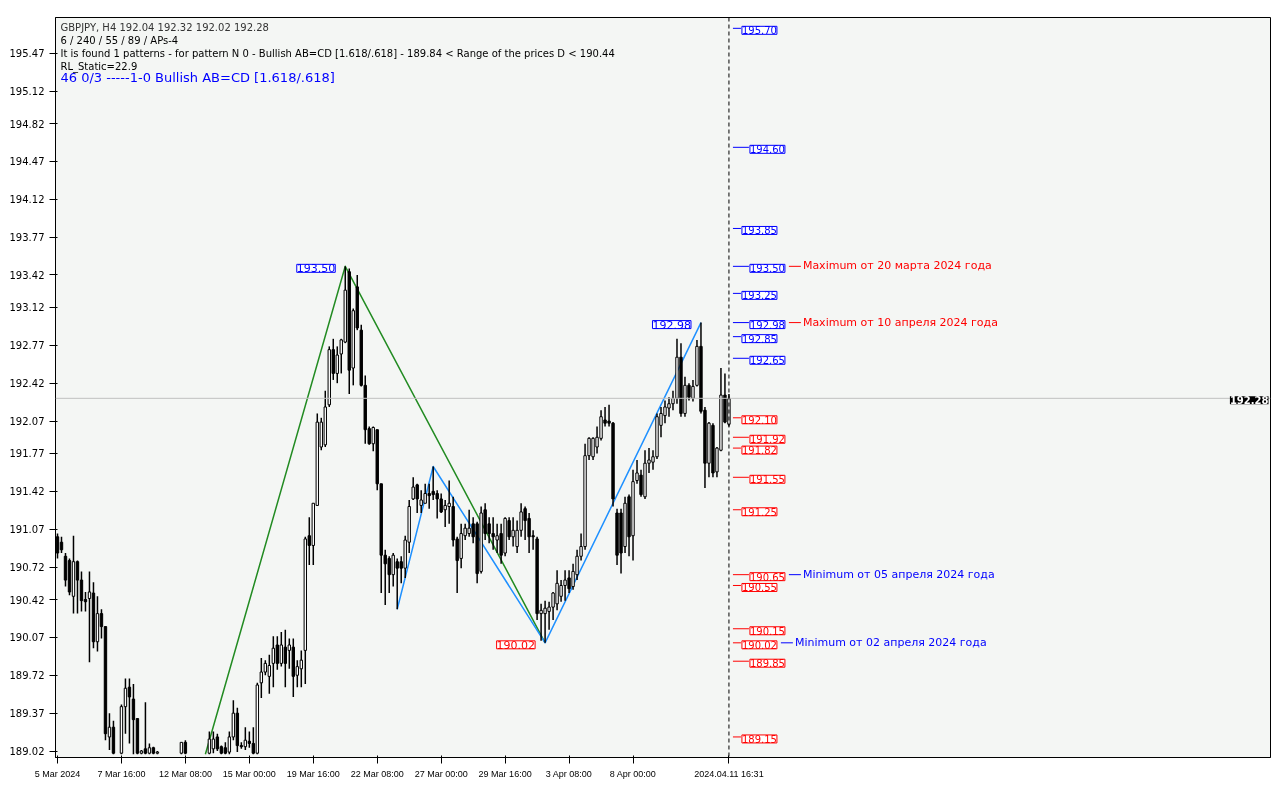 The width and height of the screenshot is (1283, 789). What do you see at coordinates (759, 231) in the screenshot?
I see `ref-line-label: 193.85` at bounding box center [759, 231].